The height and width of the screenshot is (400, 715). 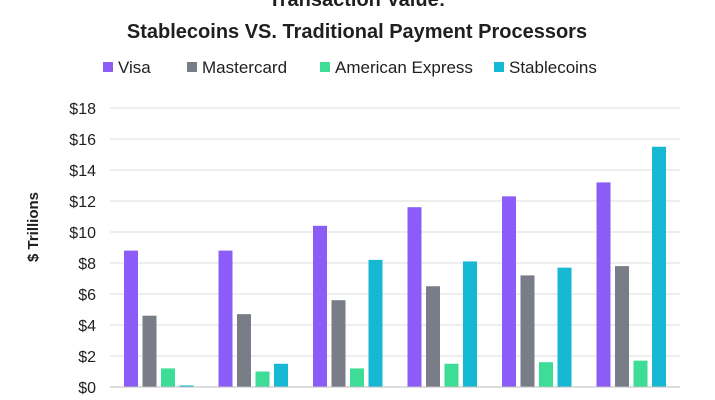 What do you see at coordinates (33, 227) in the screenshot?
I see `y-axis-label: $ Trillions` at bounding box center [33, 227].